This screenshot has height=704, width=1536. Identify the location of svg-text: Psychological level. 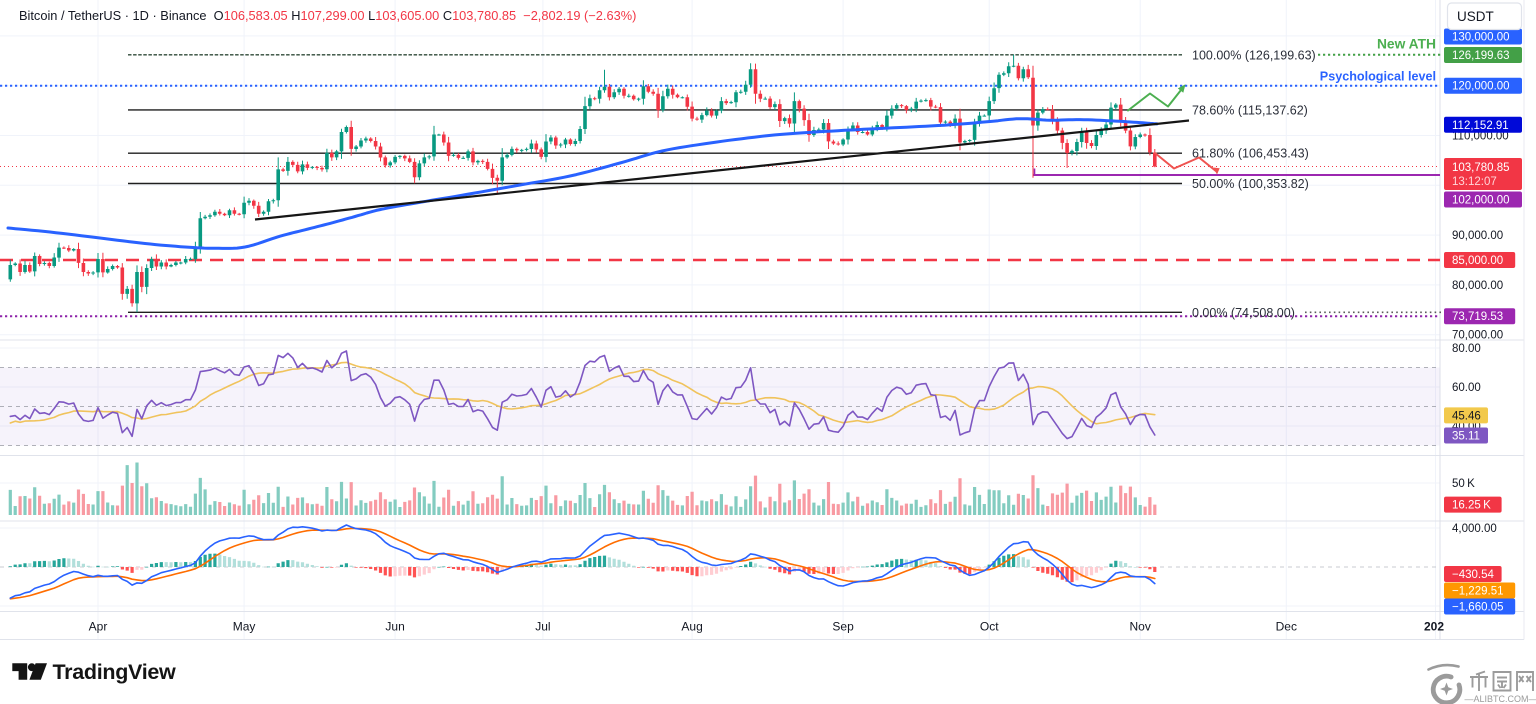
(1378, 77).